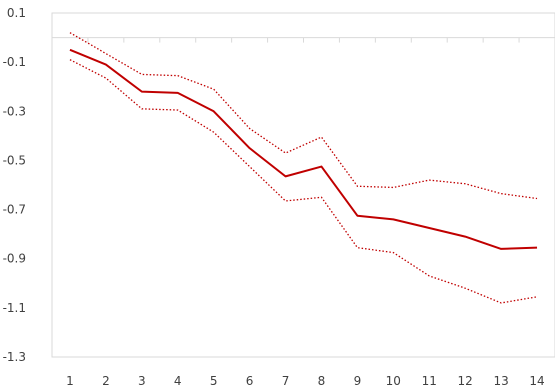 Image resolution: width=555 pixels, height=391 pixels. I want to click on x-tick-label: 14, so click(536, 381).